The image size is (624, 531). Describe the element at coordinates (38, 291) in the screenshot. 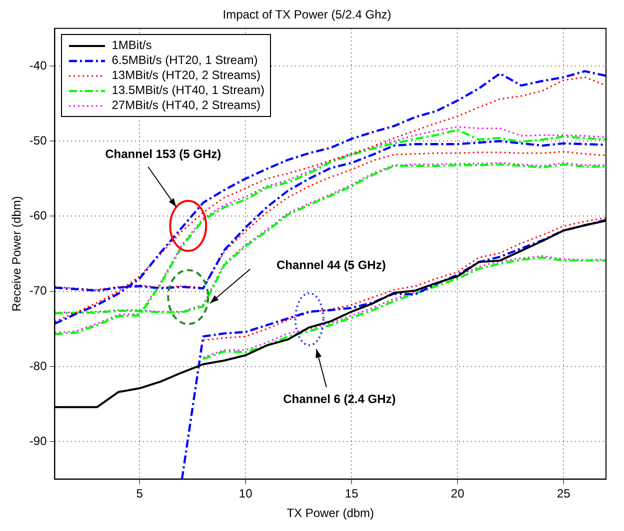

I see `y-tick-label: -70` at that location.